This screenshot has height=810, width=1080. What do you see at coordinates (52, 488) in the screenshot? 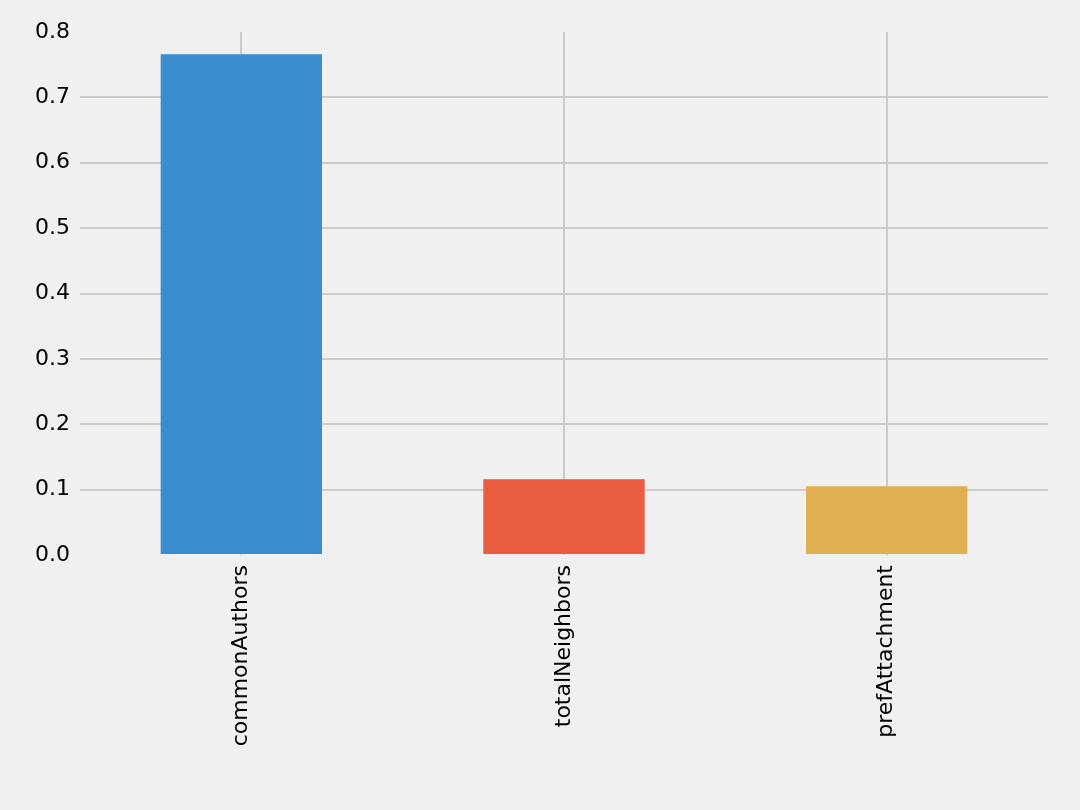
I see `y-tick-label: 0.1` at bounding box center [52, 488].